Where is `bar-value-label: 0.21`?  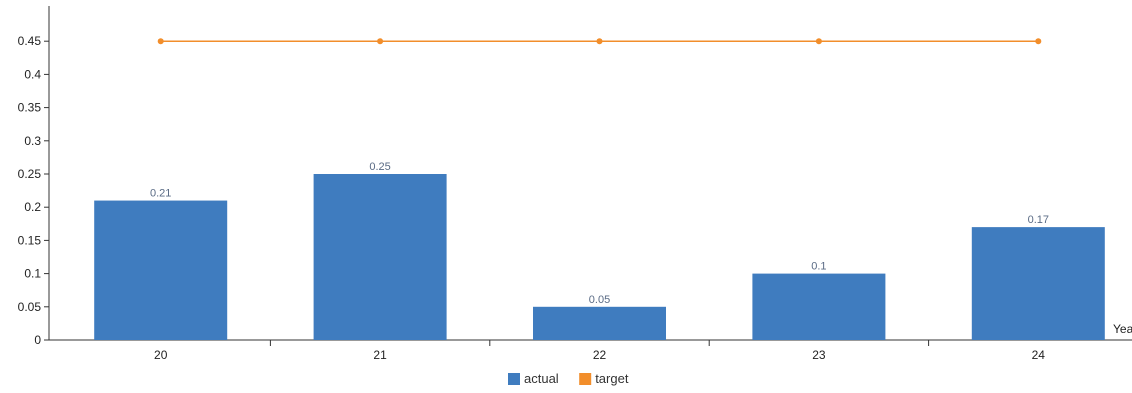
bar-value-label: 0.21 is located at coordinates (160, 194).